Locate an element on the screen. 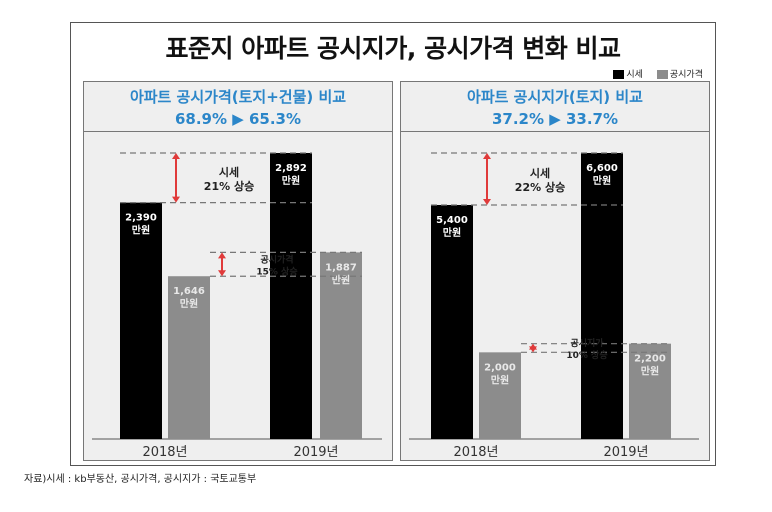 The height and width of the screenshot is (512, 772). data-label: 2,892 is located at coordinates (291, 168).